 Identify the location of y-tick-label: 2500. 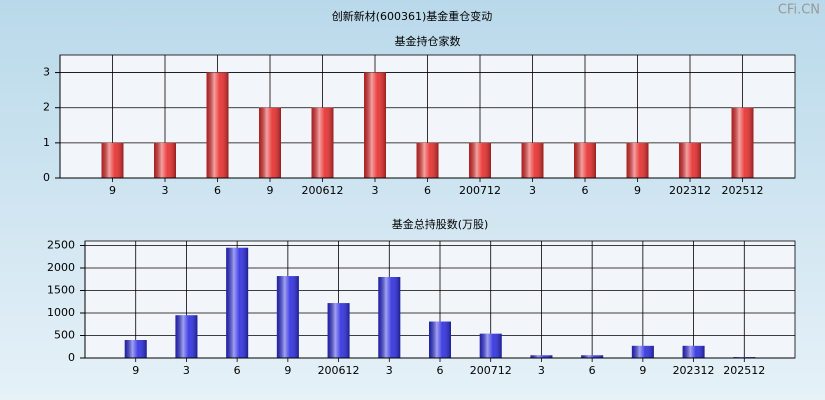
(61, 245).